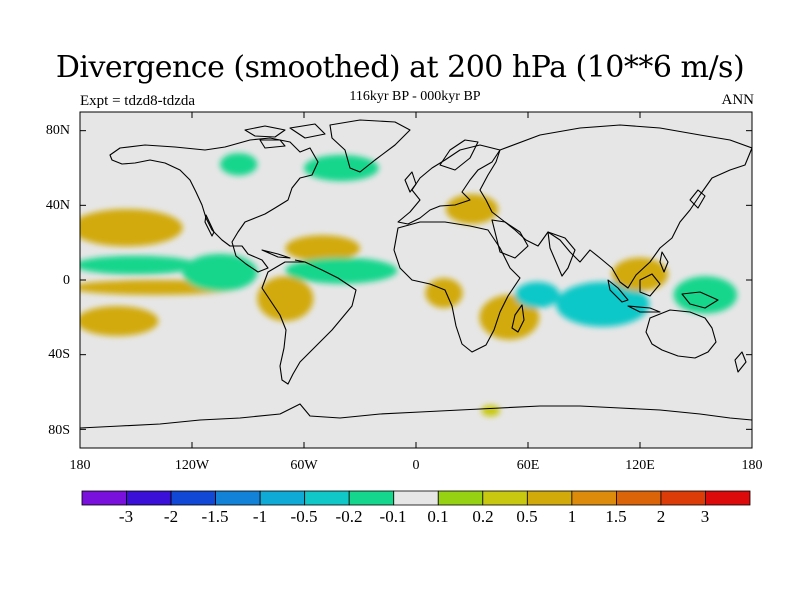 Image resolution: width=800 pixels, height=600 pixels. I want to click on colorbar-label: -1.5, so click(215, 516).